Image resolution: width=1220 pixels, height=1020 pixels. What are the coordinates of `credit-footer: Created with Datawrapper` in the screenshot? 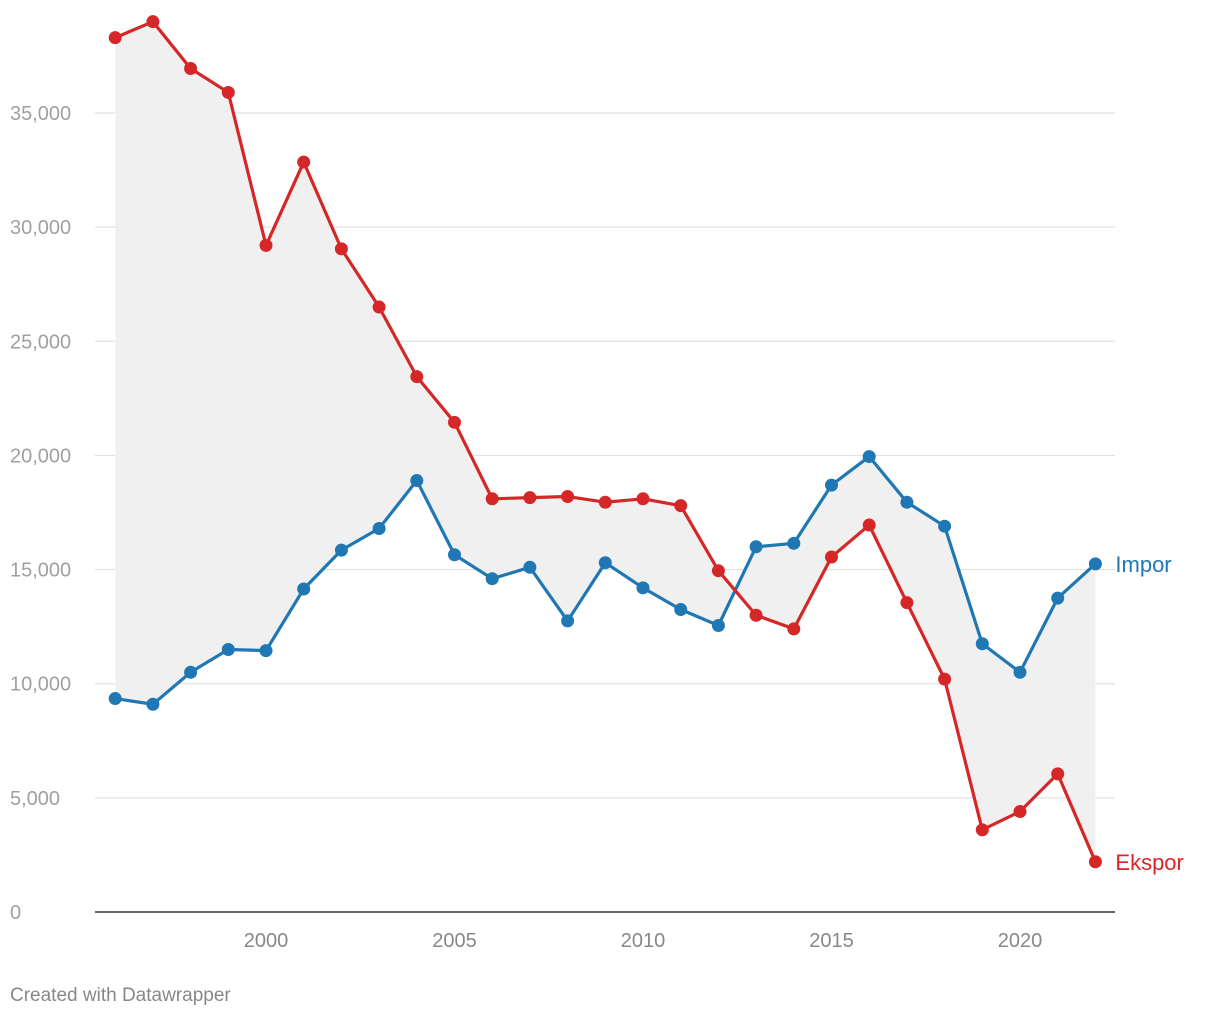 It's located at (120, 995).